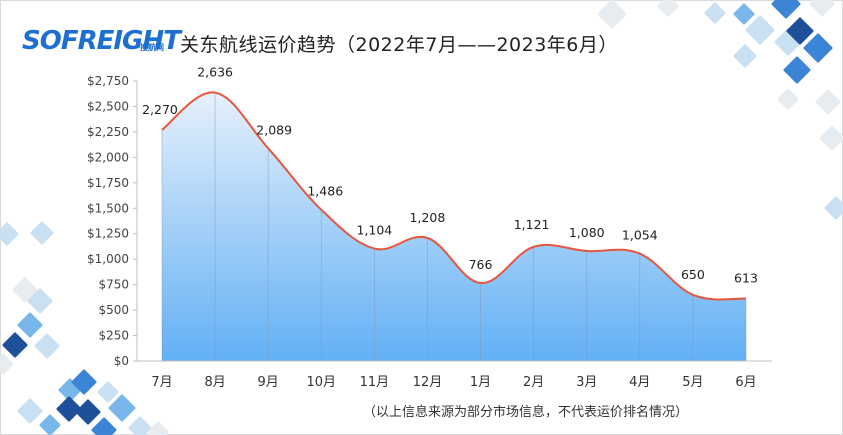 Image resolution: width=843 pixels, height=435 pixels. Describe the element at coordinates (693, 274) in the screenshot. I see `data-label: 650` at that location.